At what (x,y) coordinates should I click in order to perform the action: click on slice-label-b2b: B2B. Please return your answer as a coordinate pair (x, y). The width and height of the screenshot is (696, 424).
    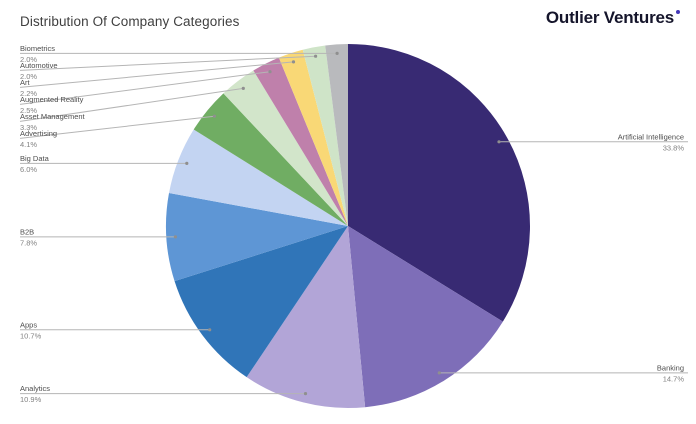
    Looking at the image, I should click on (27, 231).